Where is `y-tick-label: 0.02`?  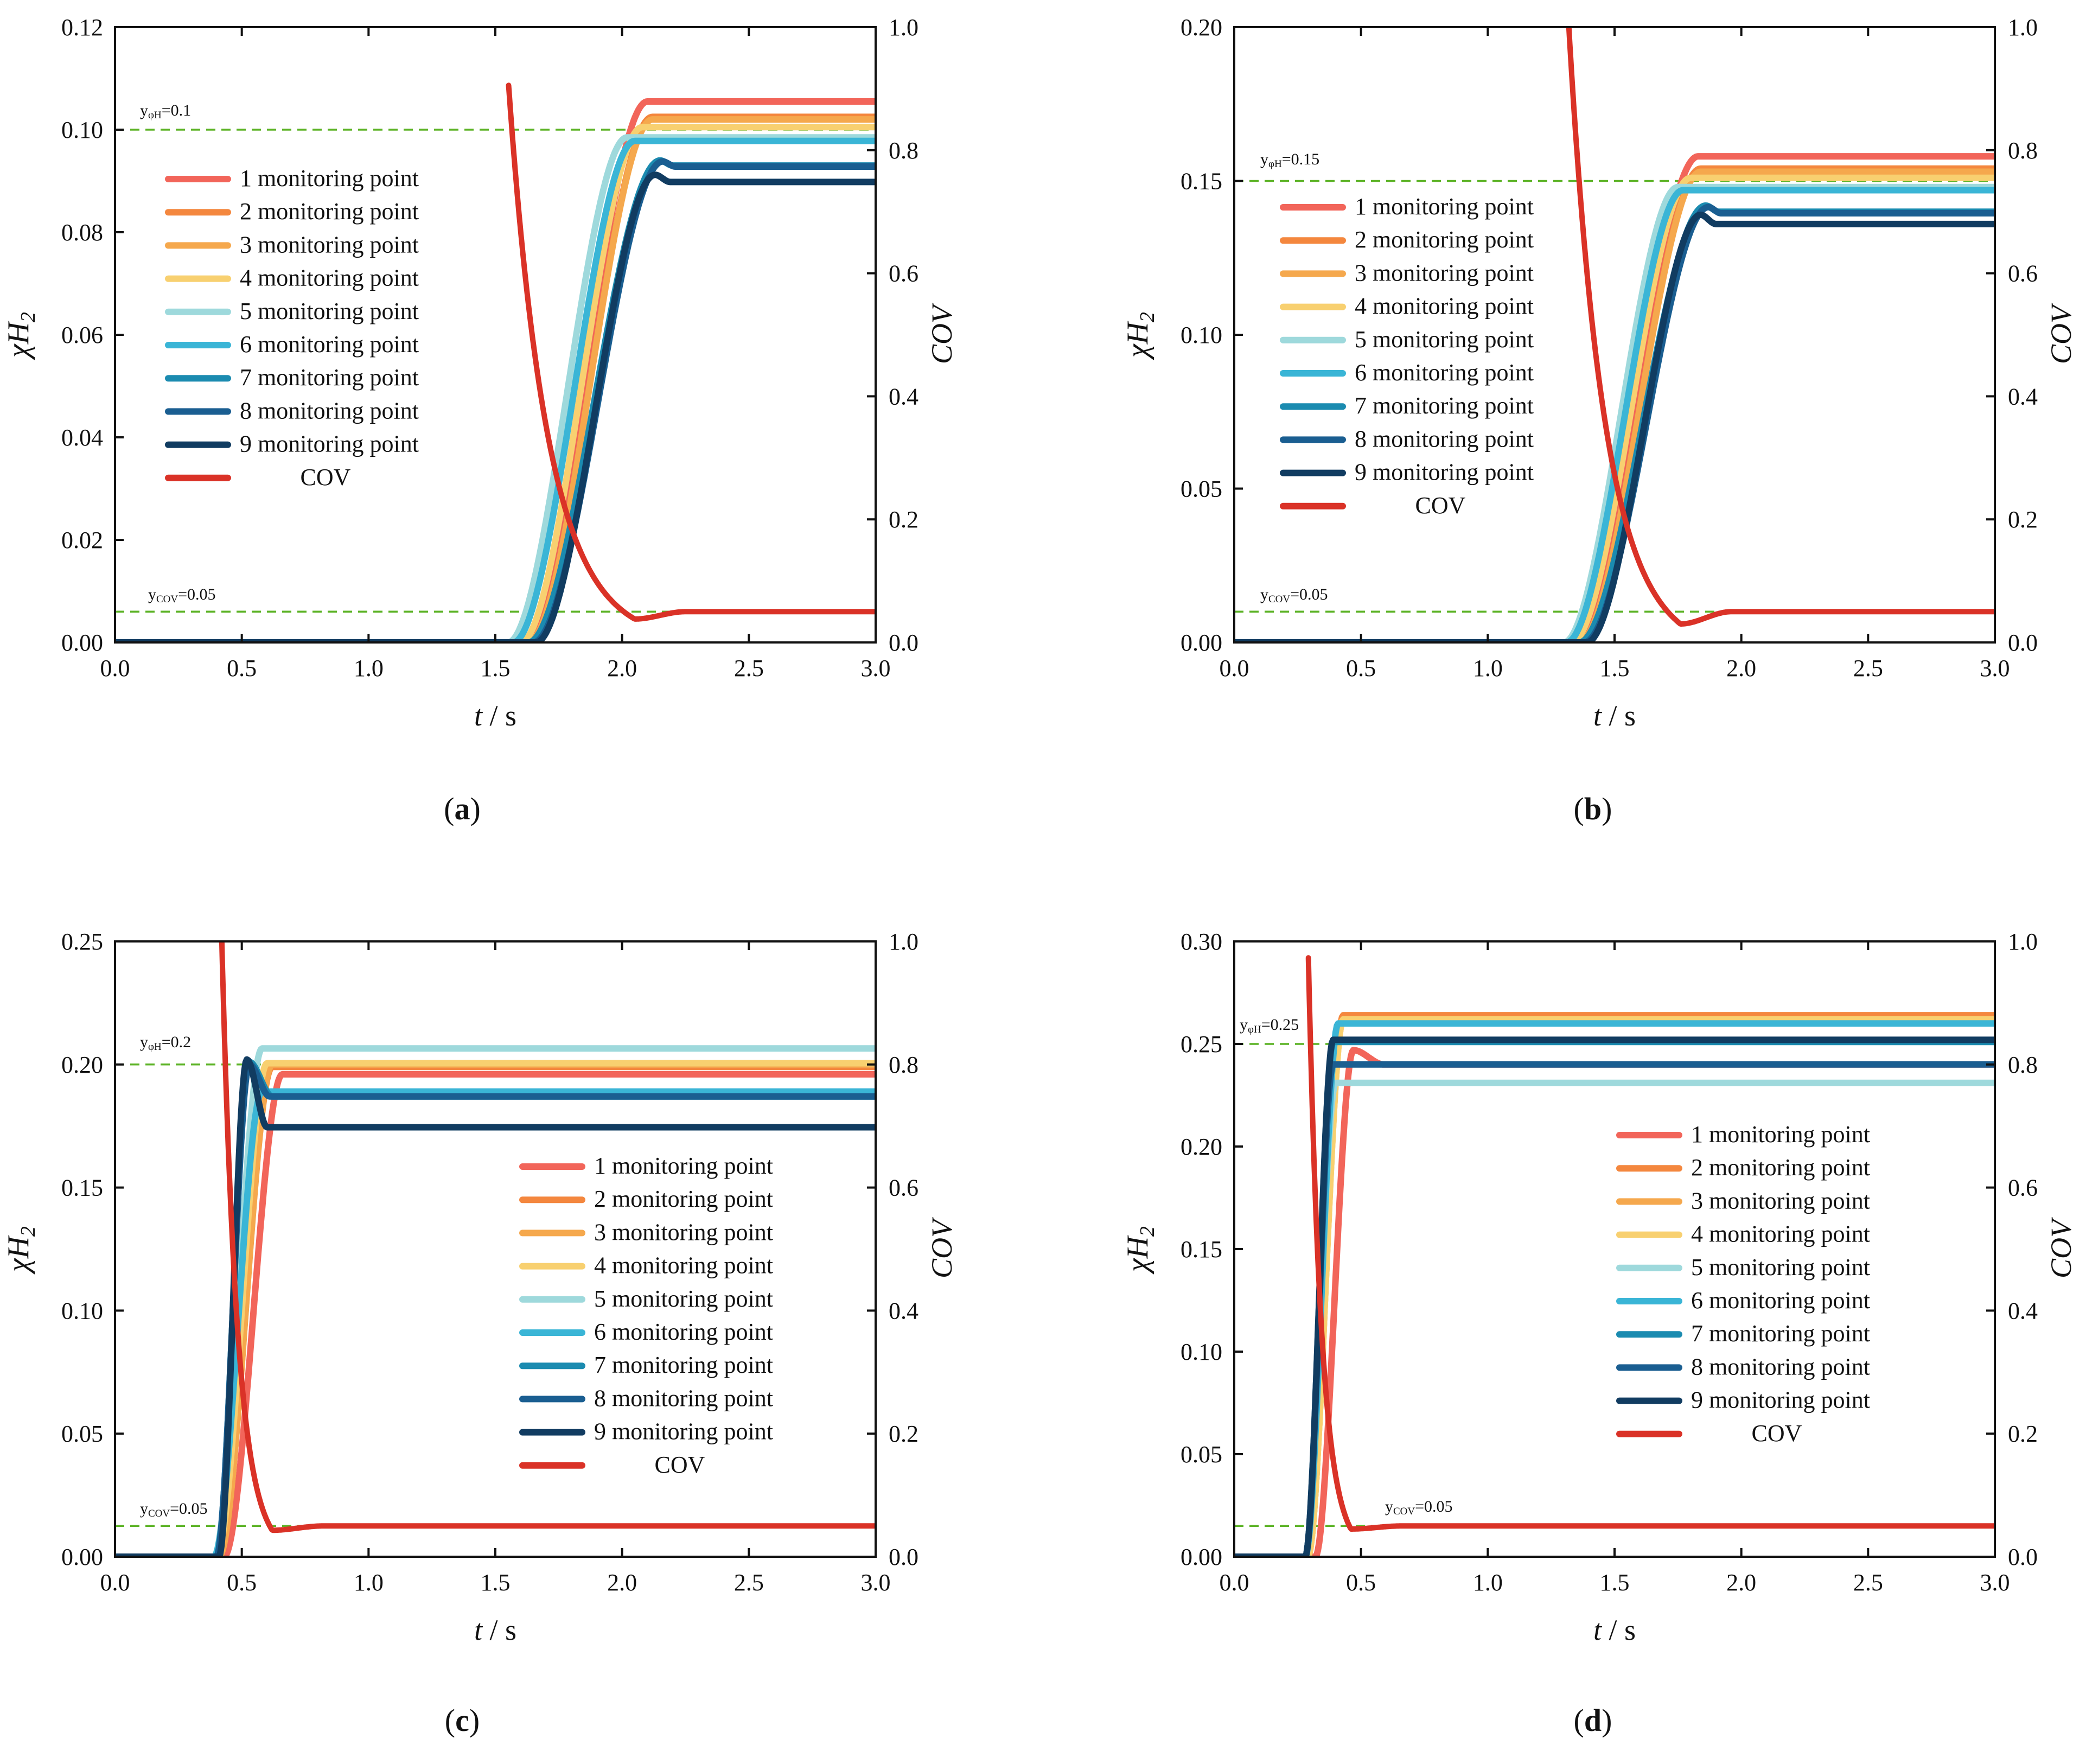 y-tick-label: 0.02 is located at coordinates (82, 540).